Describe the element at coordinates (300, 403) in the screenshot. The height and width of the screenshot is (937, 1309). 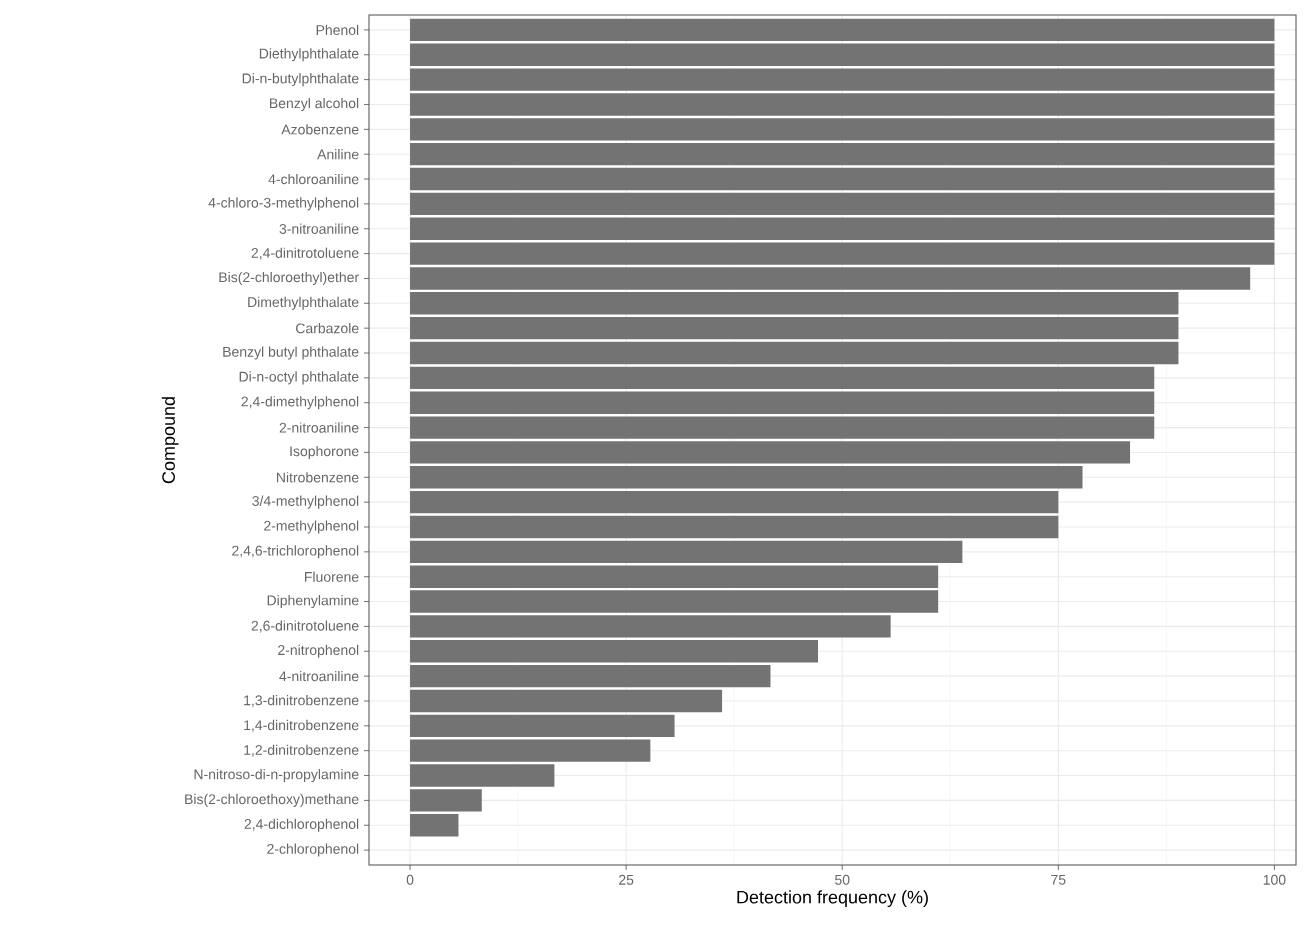
I see `y-tick-label: 2,4-dimethylphenol` at that location.